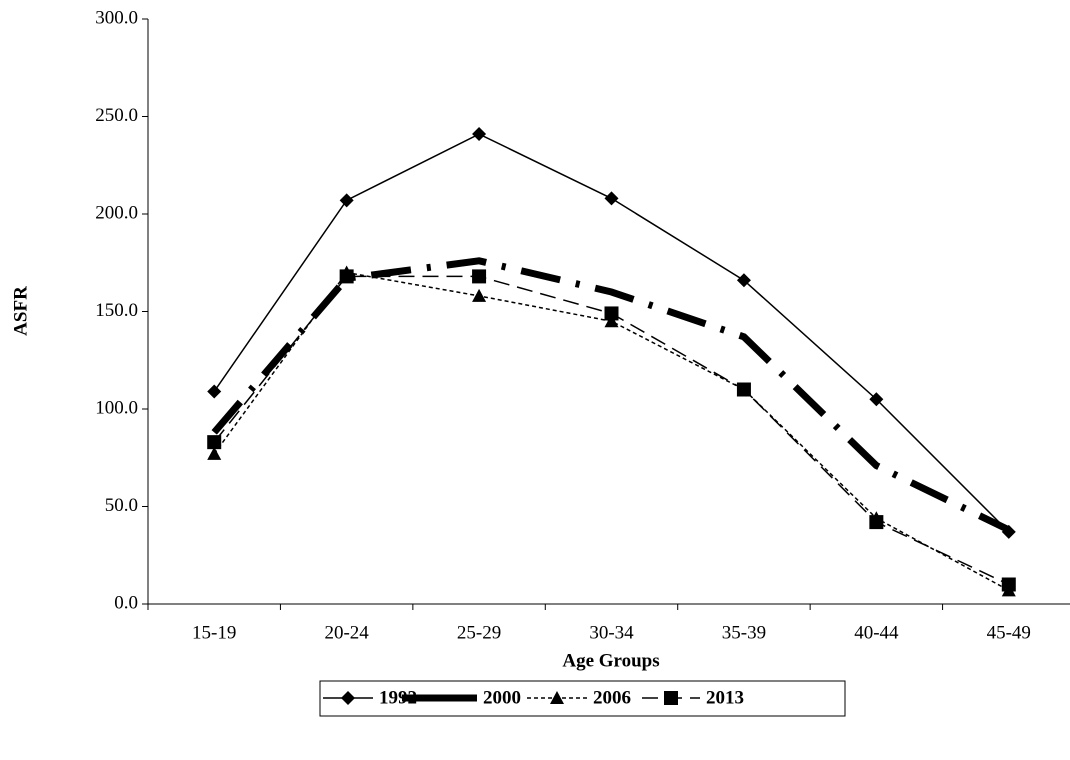 This screenshot has height=760, width=1070. I want to click on y-tick-label: 100.0, so click(116, 407).